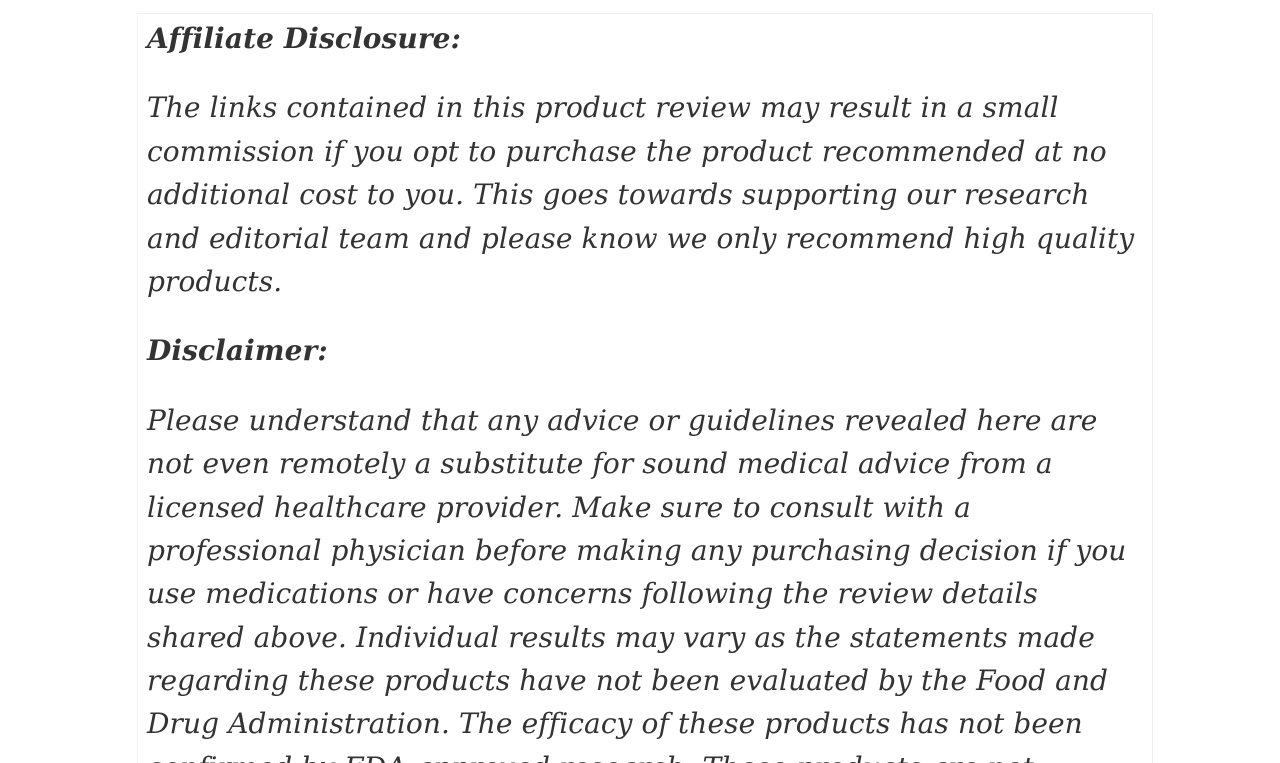 The height and width of the screenshot is (763, 1280). I want to click on disclaimer-heading: Disclaimer:, so click(237, 351).